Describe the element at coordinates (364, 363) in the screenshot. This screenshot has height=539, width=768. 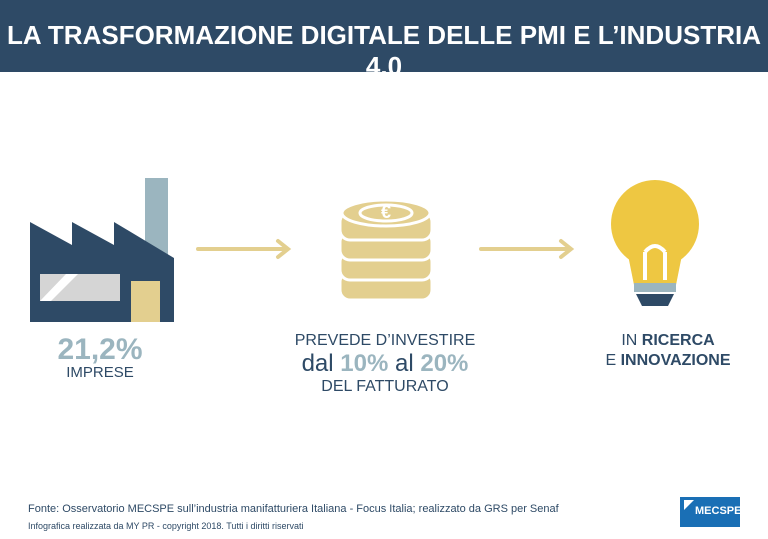
I see `range-from: 10%` at that location.